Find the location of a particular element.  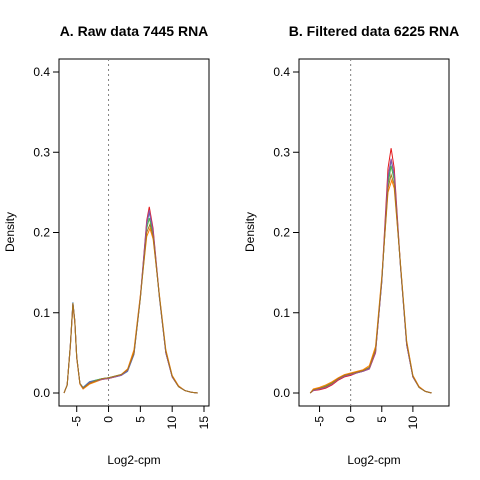

panel-a-ytick-label: 0.3 is located at coordinates (41, 152).